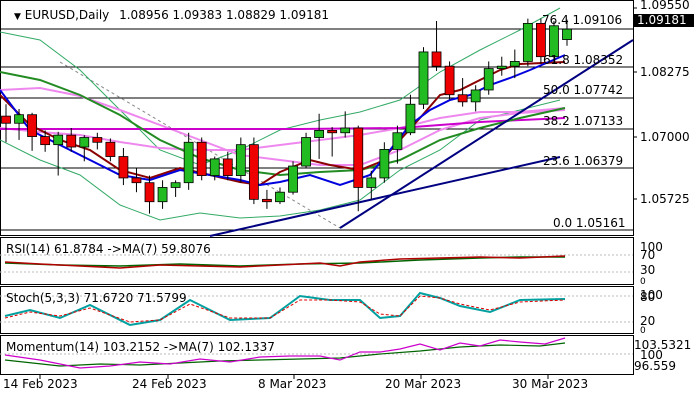 This screenshot has width=700, height=400. I want to click on price-label: 1.08275, so click(665, 72).